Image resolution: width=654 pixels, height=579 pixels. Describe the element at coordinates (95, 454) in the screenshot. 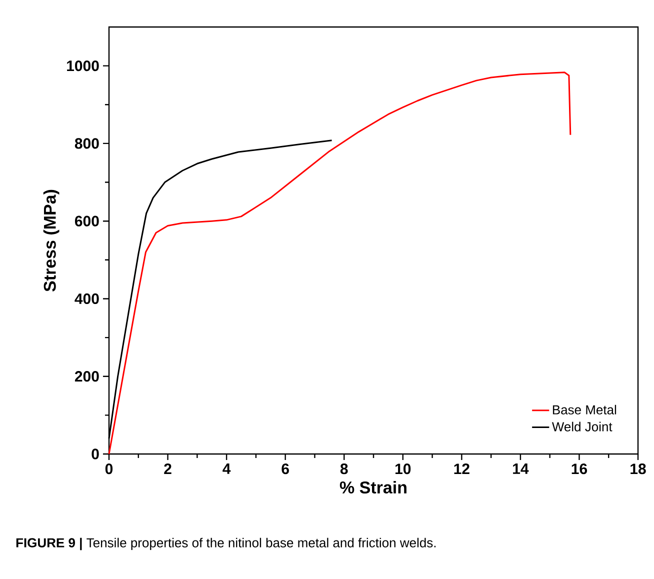

I see `y-tick-label: 0` at that location.